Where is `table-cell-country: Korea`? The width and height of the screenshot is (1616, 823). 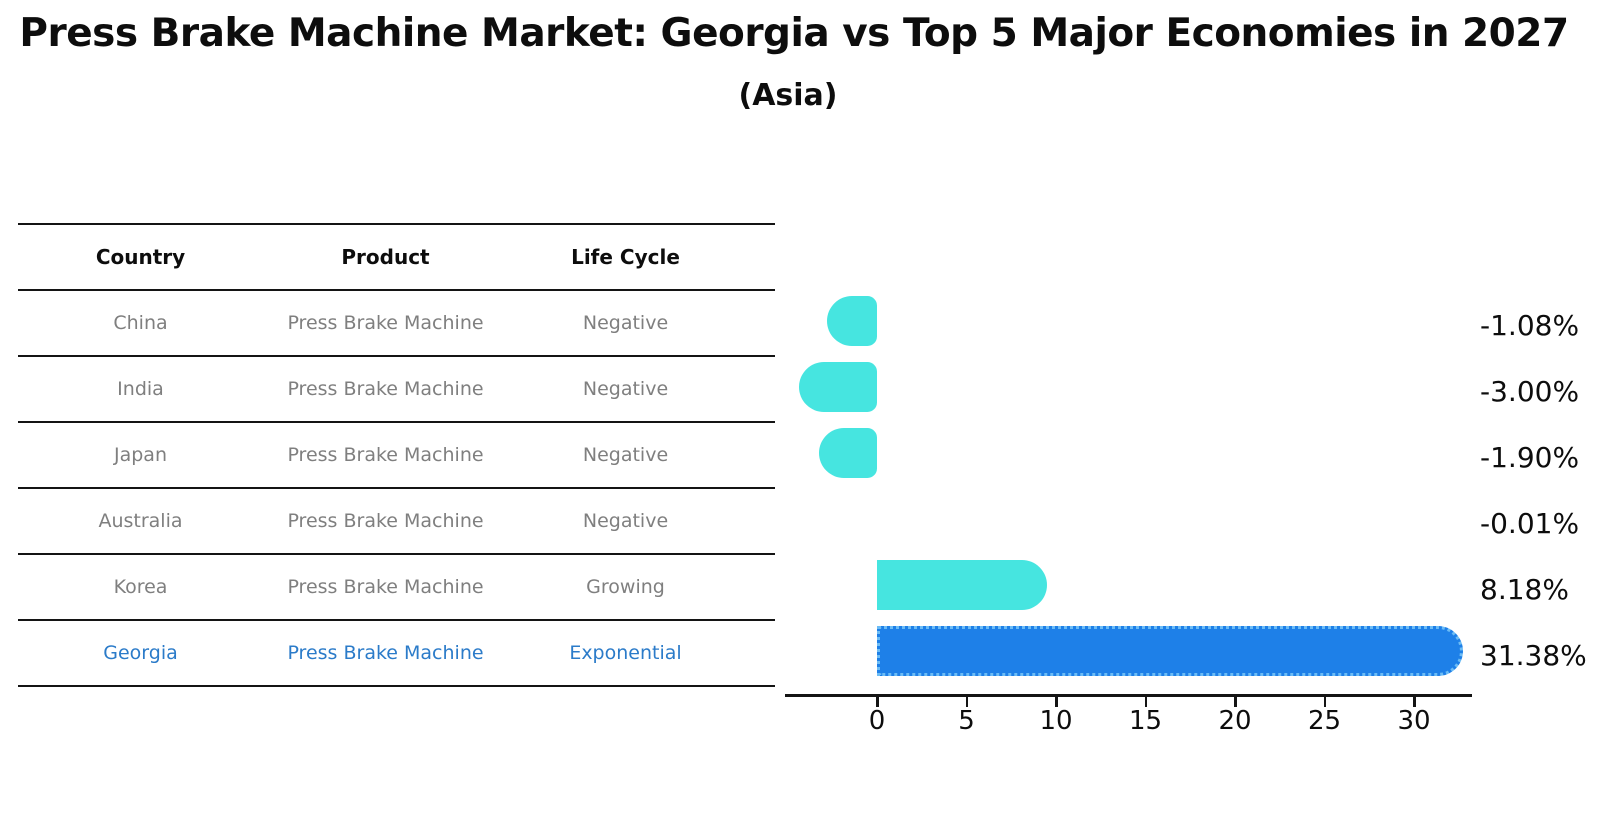 table-cell-country: Korea is located at coordinates (140, 587).